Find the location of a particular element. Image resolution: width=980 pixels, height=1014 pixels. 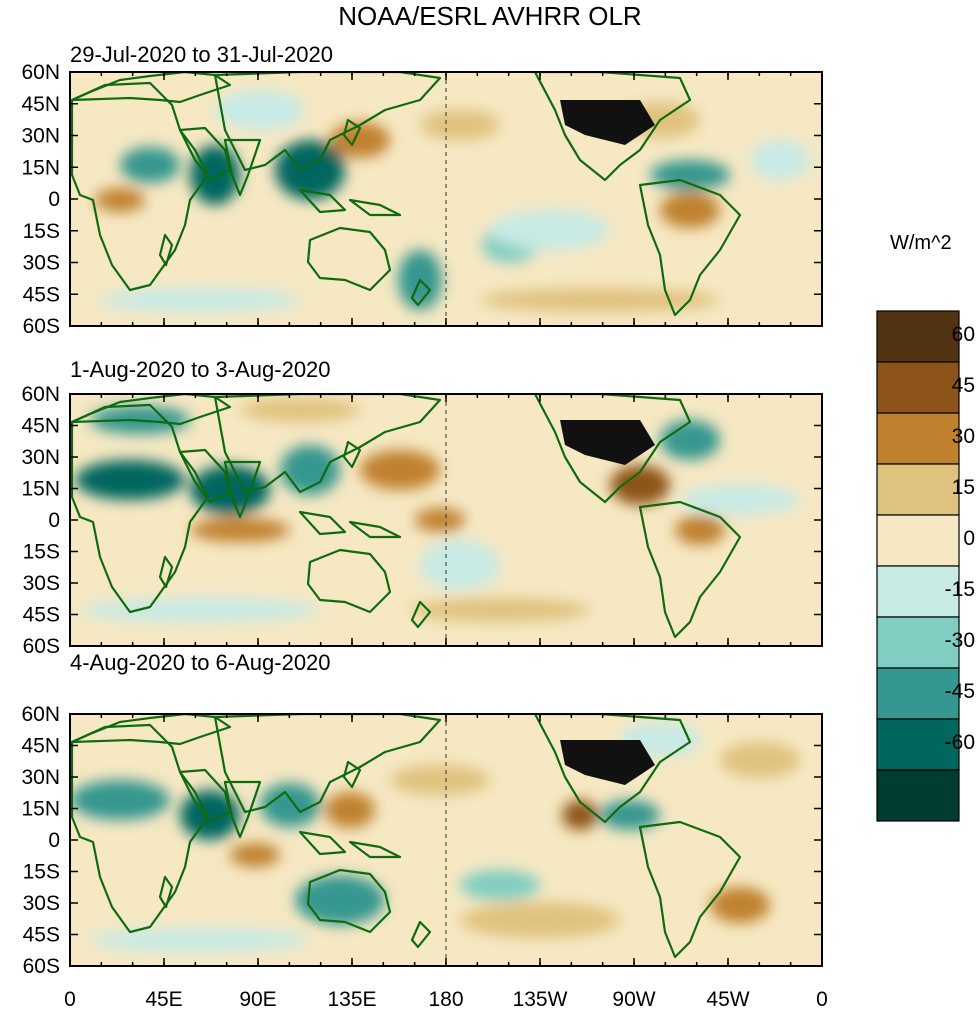

longitude-labels: 0 45E 90E 135E 180 135W 90W 45W 0 is located at coordinates (446, 999).